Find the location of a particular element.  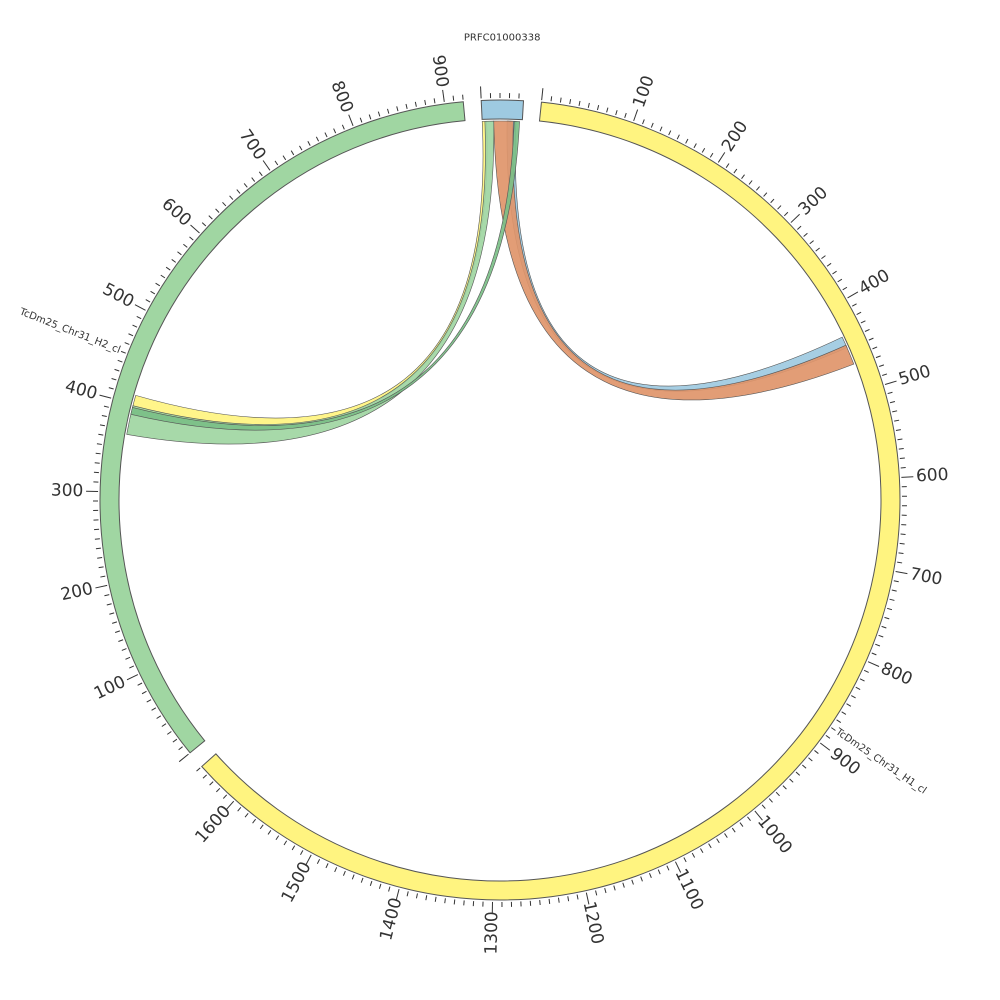

tick-label: 800 is located at coordinates (897, 673).